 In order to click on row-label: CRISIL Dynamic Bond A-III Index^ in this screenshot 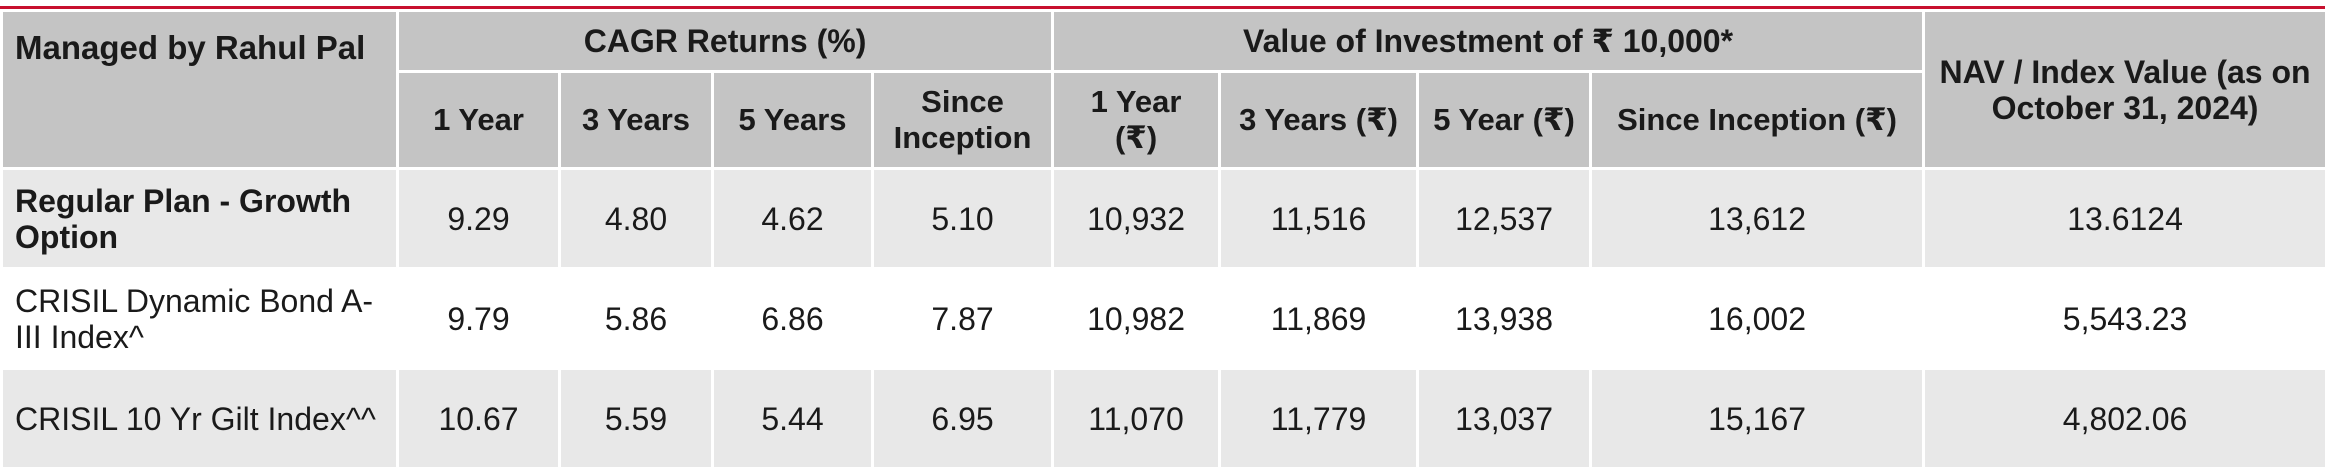, I will do `click(200, 319)`.